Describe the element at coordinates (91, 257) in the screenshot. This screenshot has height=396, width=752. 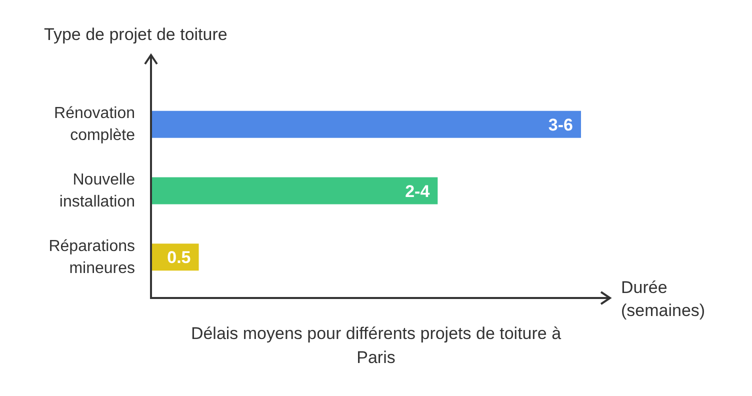
I see `y-tick-label: Réparations mineures` at that location.